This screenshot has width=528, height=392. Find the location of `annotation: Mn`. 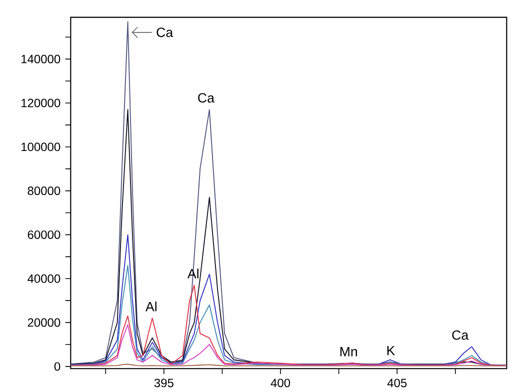

annotation: Mn is located at coordinates (348, 351).